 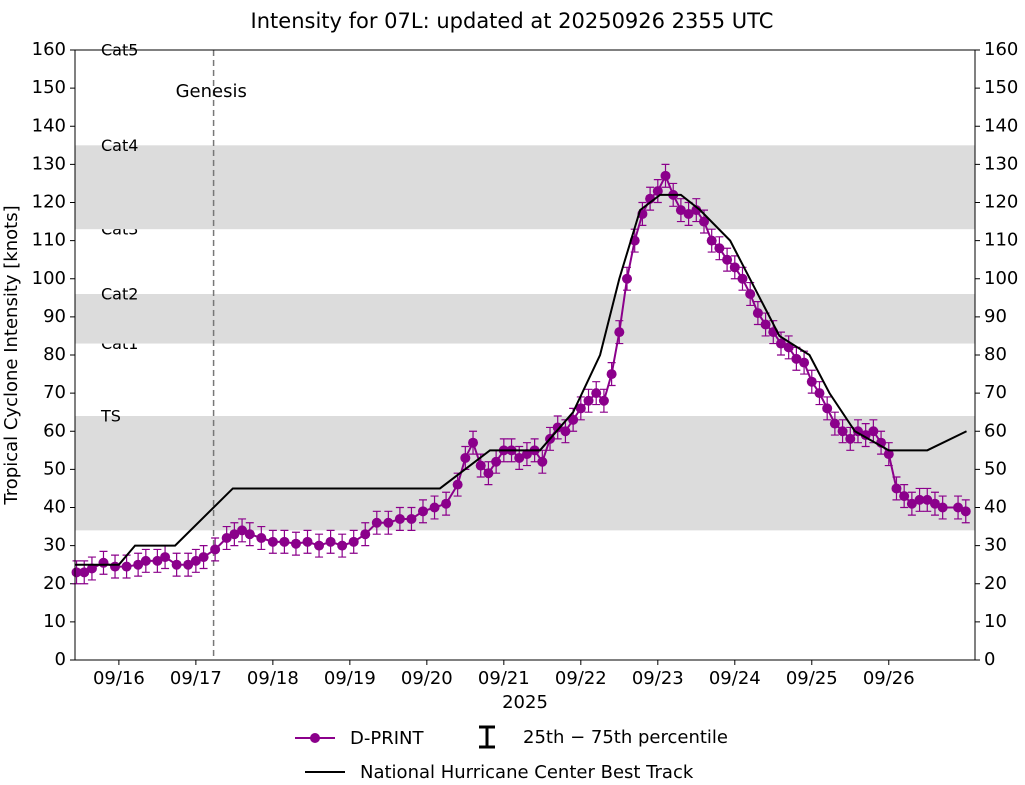 I want to click on y-tick-label: 70, so click(x=54, y=392).